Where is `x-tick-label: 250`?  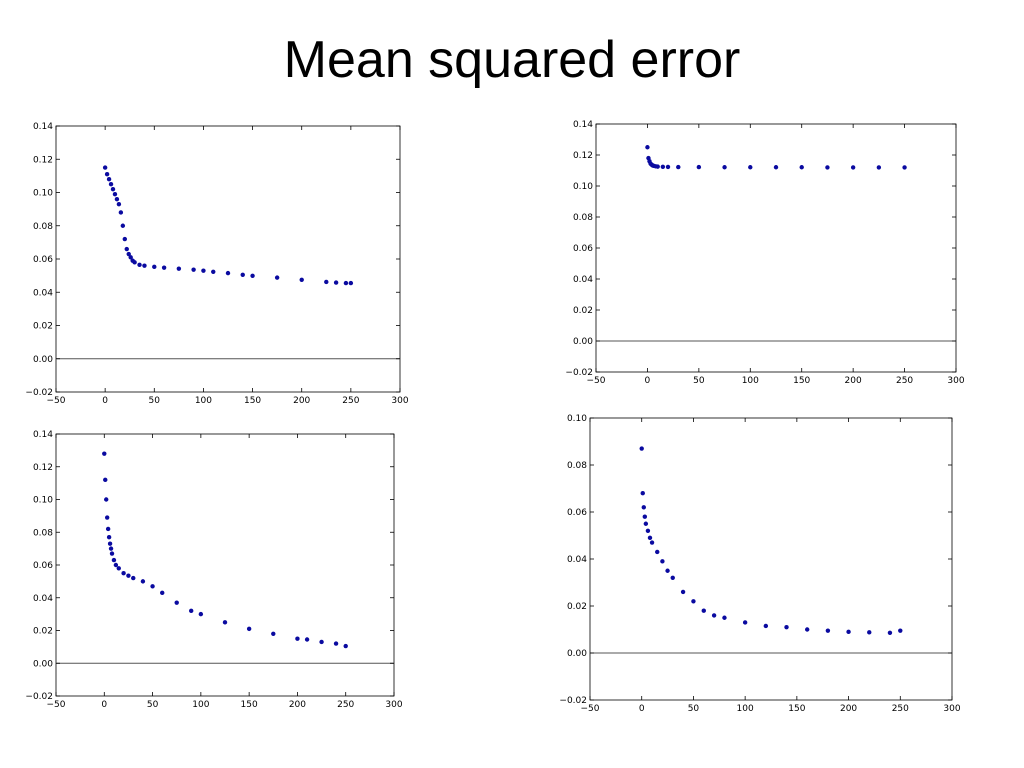 x-tick-label: 250 is located at coordinates (345, 705).